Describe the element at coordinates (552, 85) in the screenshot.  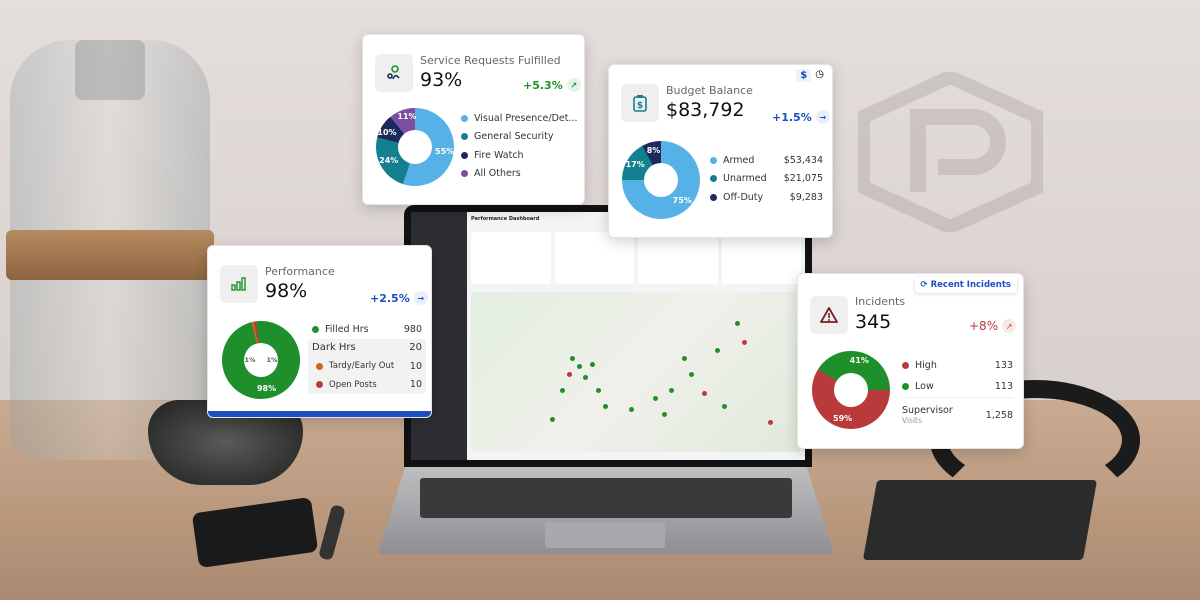
I see `delta: +5.3% ↗` at that location.